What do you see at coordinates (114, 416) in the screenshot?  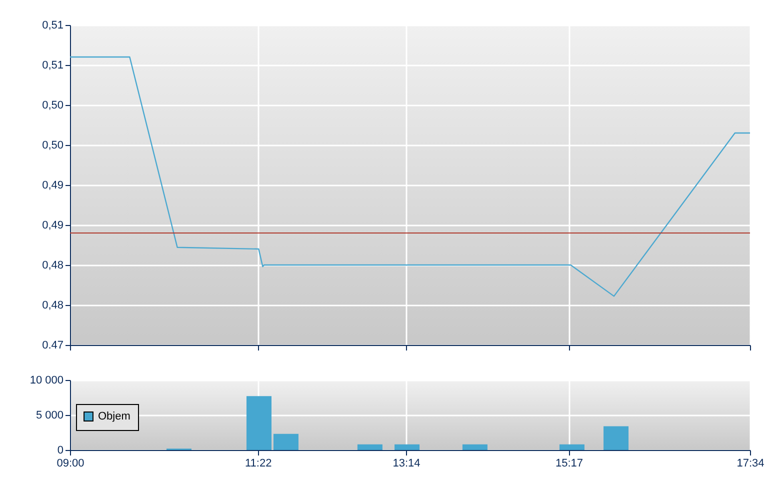 I see `legend-label: Objem` at bounding box center [114, 416].